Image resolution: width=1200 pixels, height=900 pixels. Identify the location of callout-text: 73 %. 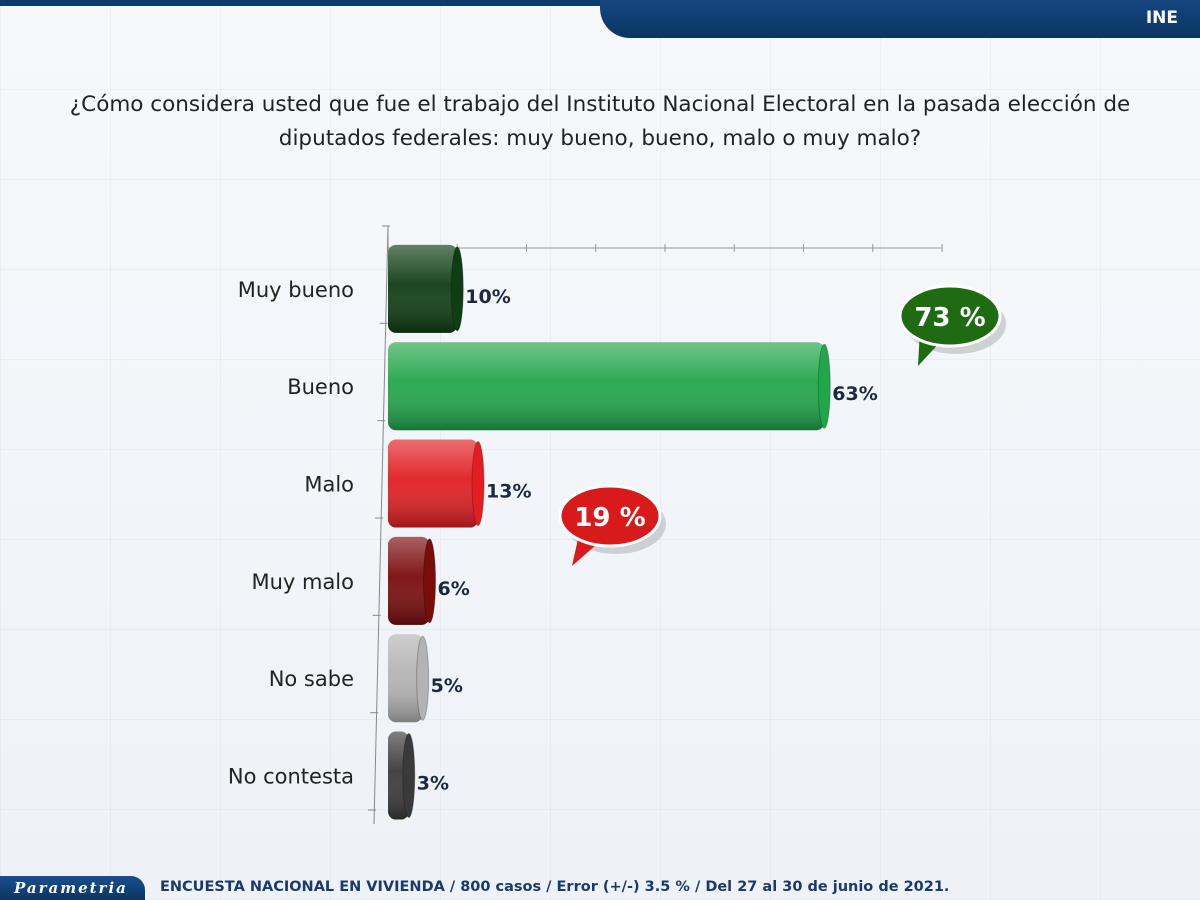
(949, 318).